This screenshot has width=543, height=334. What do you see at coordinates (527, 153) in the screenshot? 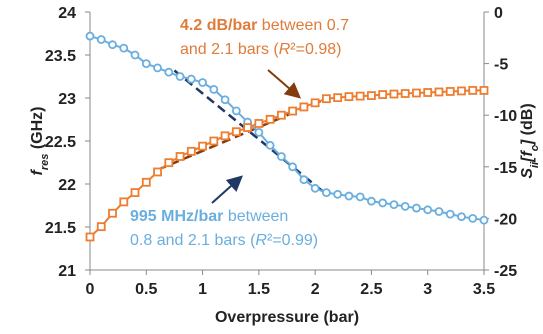
I see `text-part: f` at bounding box center [527, 153].